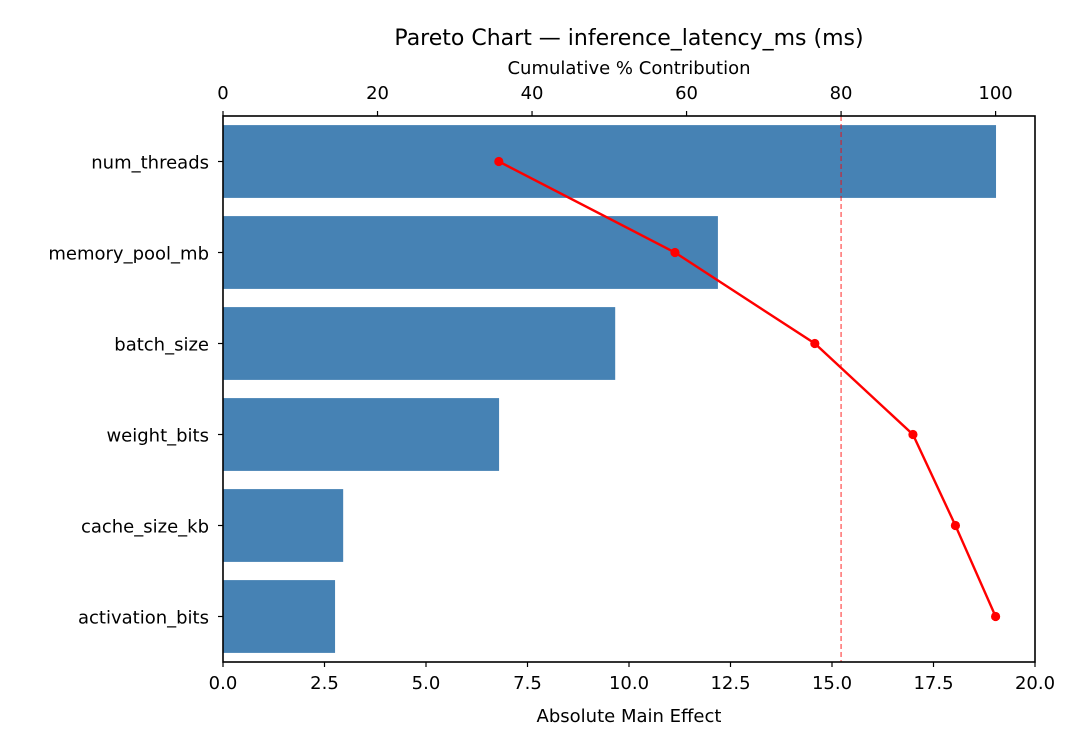  I want to click on y-tick-label: cache_size_kb, so click(145, 527).